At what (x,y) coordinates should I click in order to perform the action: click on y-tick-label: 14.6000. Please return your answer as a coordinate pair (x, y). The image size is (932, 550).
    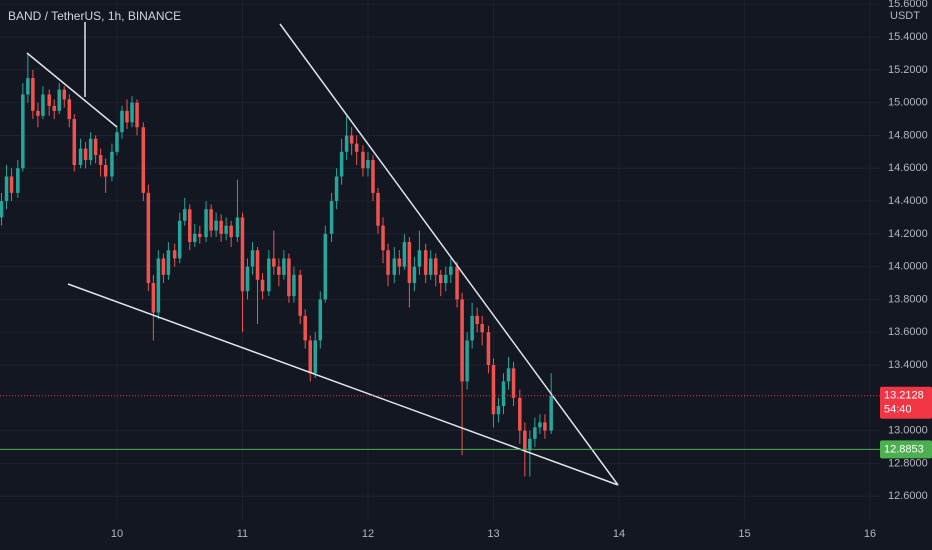
    Looking at the image, I should click on (908, 168).